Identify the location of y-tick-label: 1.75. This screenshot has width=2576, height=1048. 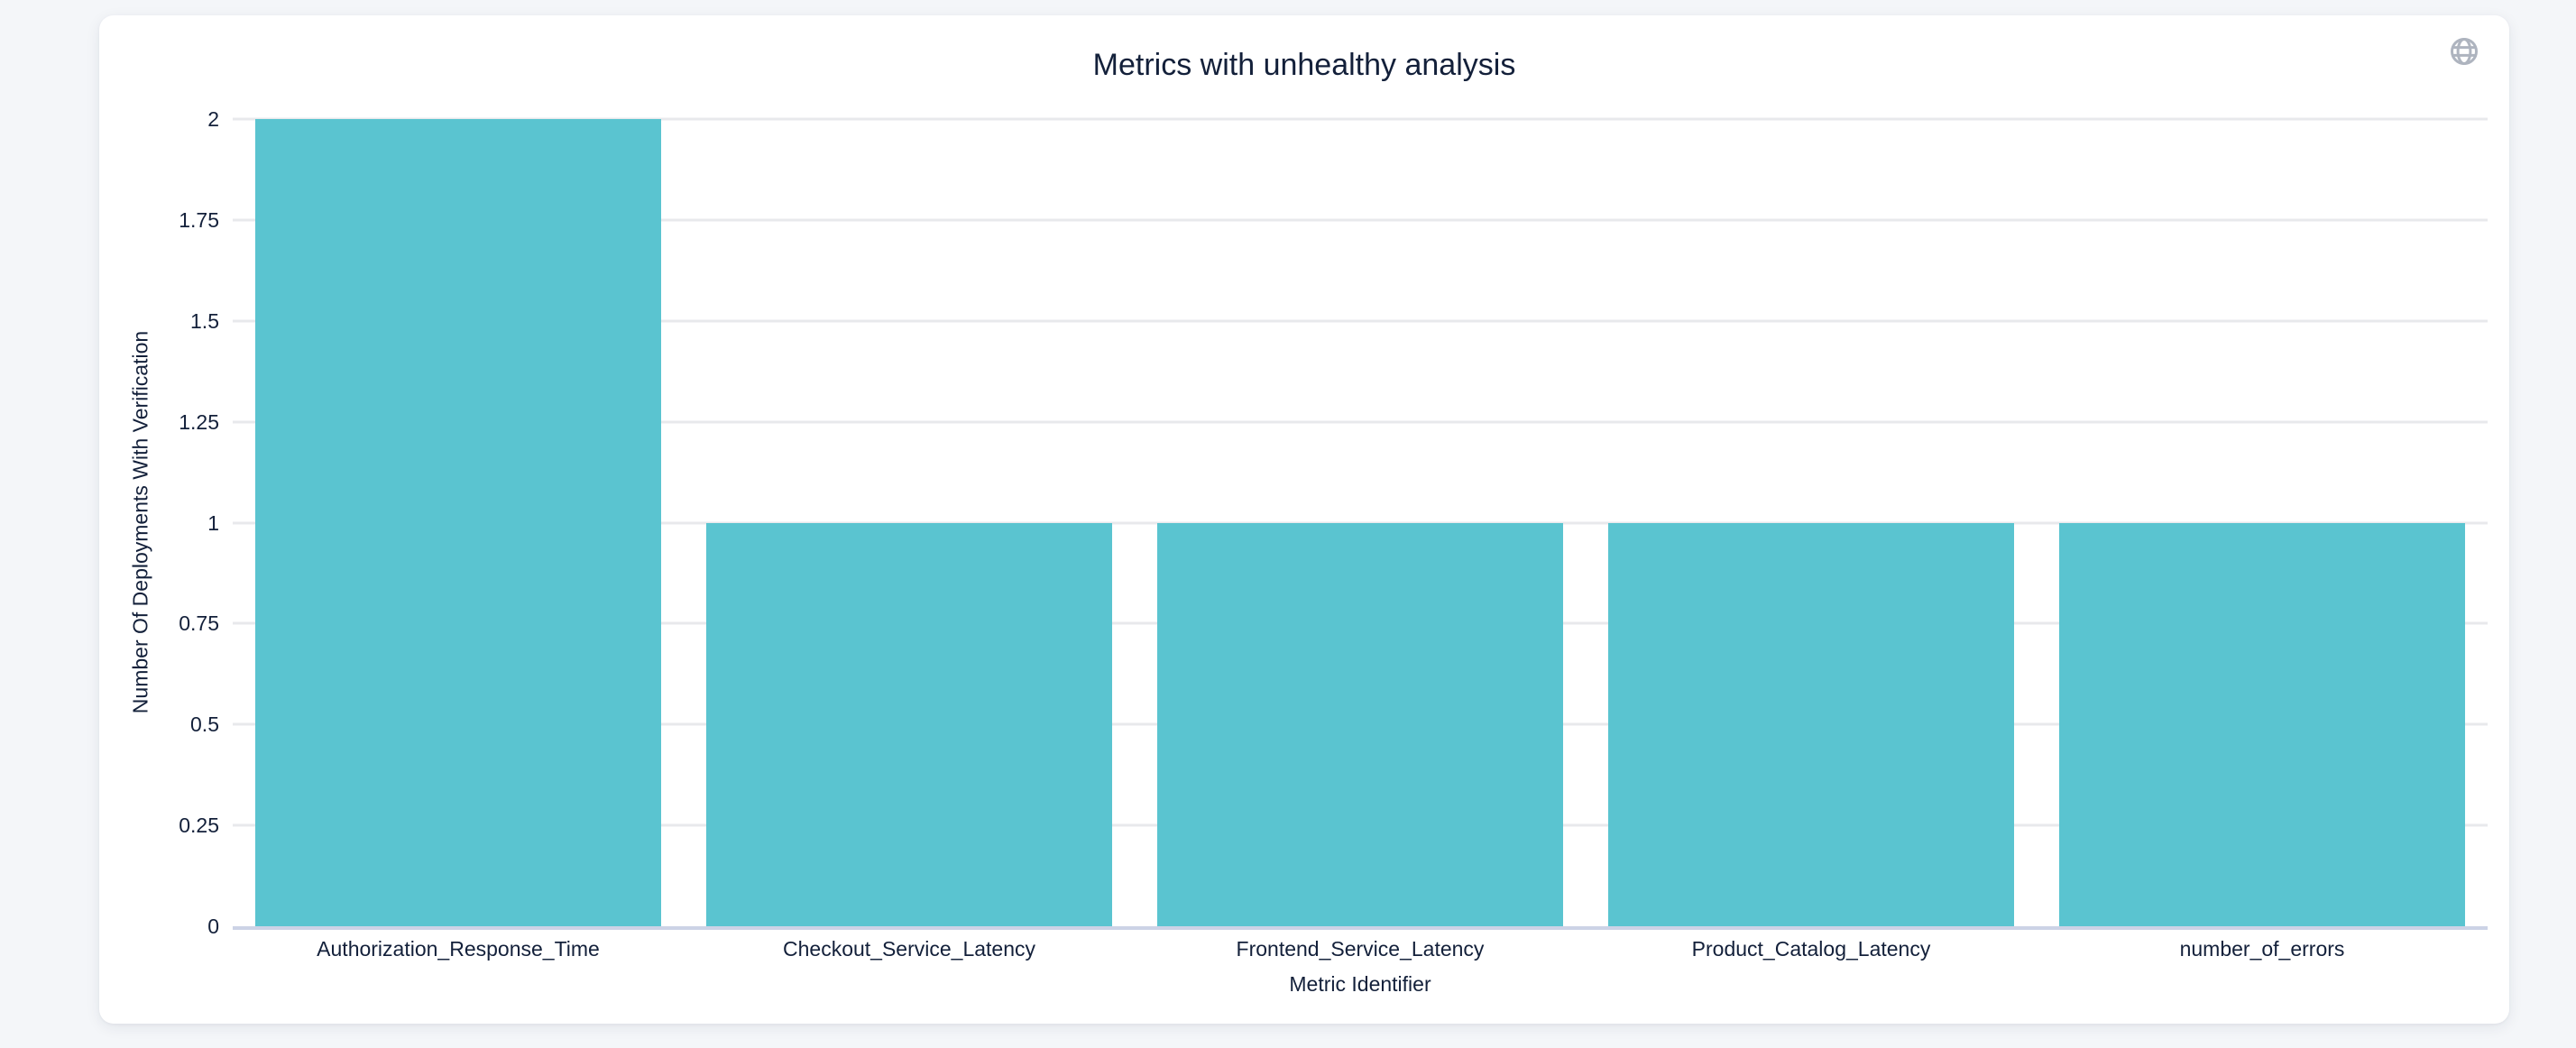
(199, 219).